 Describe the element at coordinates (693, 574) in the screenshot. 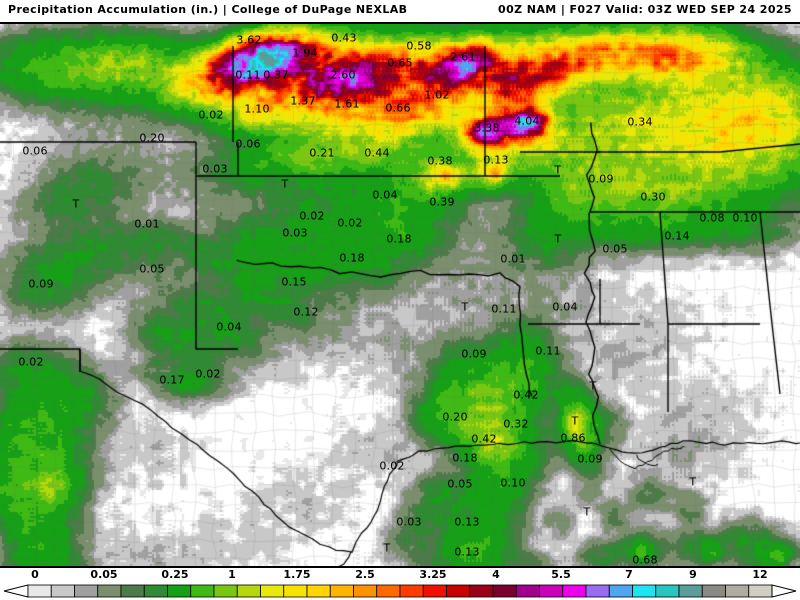

I see `colorbar-tick-10: 9` at that location.